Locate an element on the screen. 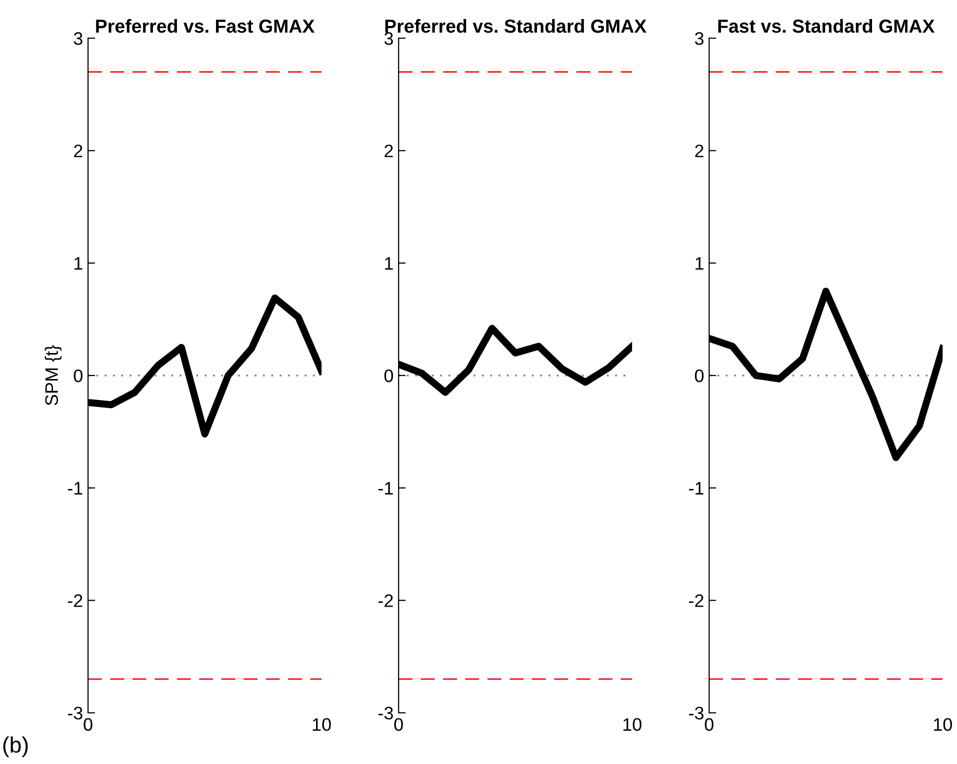 This screenshot has width=957, height=764. chart-title: Fast vs. Standard GMAX is located at coordinates (826, 26).